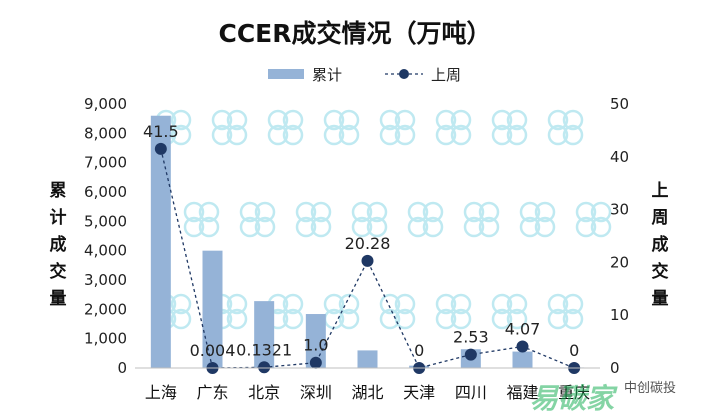  Describe the element at coordinates (523, 329) in the screenshot. I see `data-label: 4.07` at that location.